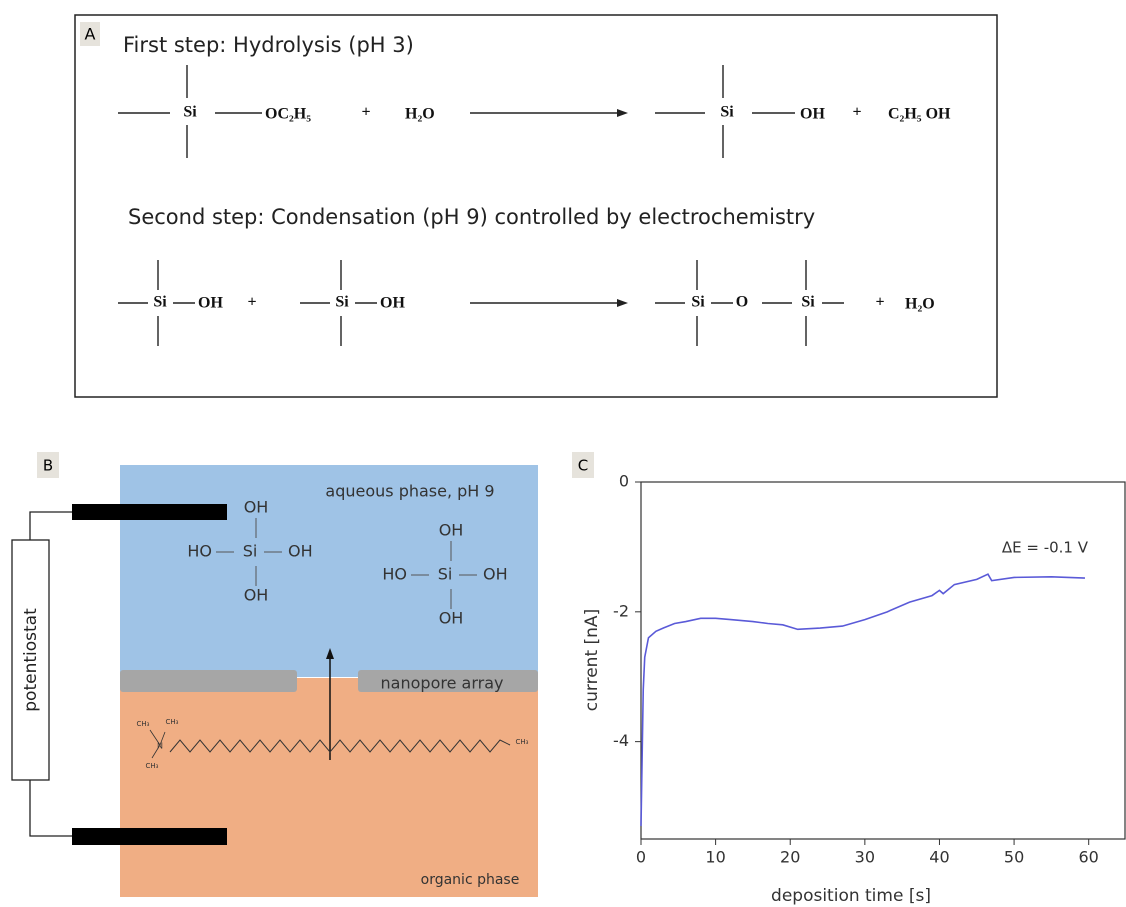  What do you see at coordinates (621, 610) in the screenshot?
I see `y-tick-label: -2` at bounding box center [621, 610].